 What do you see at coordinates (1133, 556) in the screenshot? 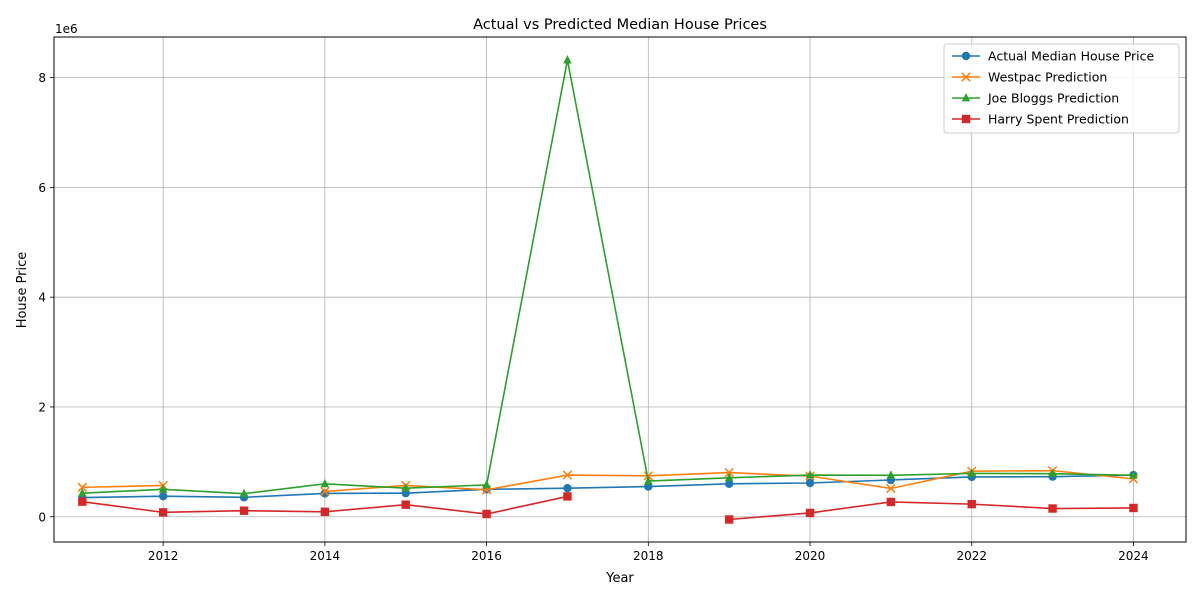
I see `x-tick-label: 2024` at bounding box center [1133, 556].